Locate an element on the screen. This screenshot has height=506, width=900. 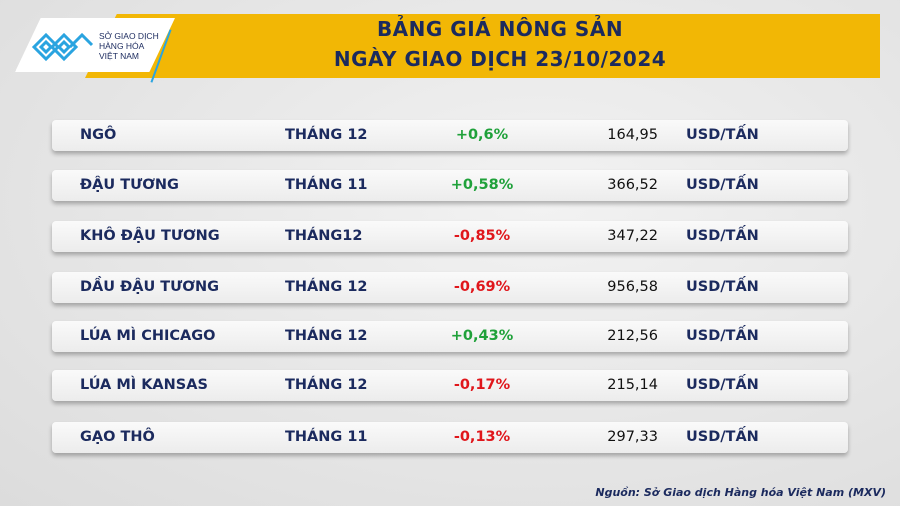
table-row: ĐẬU TƯƠNG THÁNG 11 +0,58% 366,52 USD/TẤN is located at coordinates (450, 185).